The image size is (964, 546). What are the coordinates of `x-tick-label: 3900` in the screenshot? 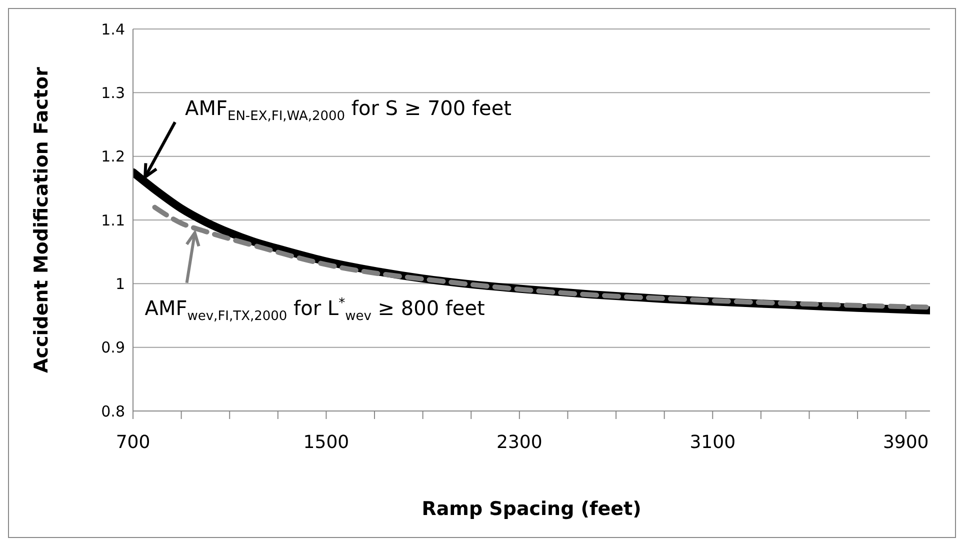 It's located at (905, 442).